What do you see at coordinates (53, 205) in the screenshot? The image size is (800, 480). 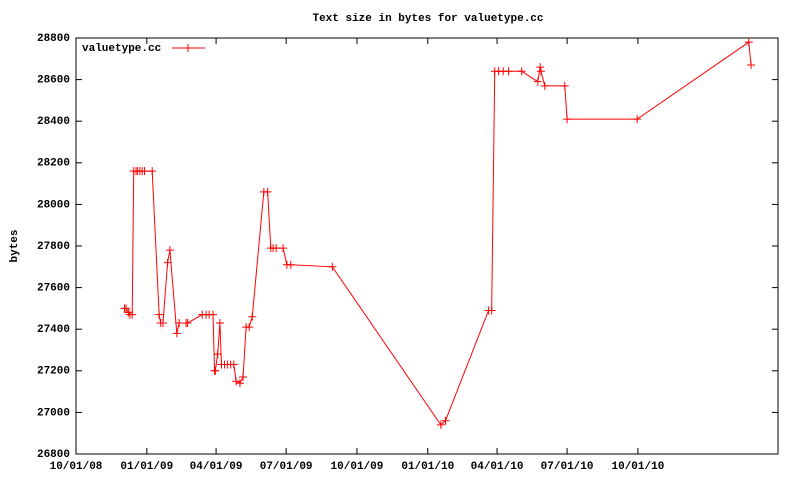 I see `y-tick-label: 28000` at bounding box center [53, 205].